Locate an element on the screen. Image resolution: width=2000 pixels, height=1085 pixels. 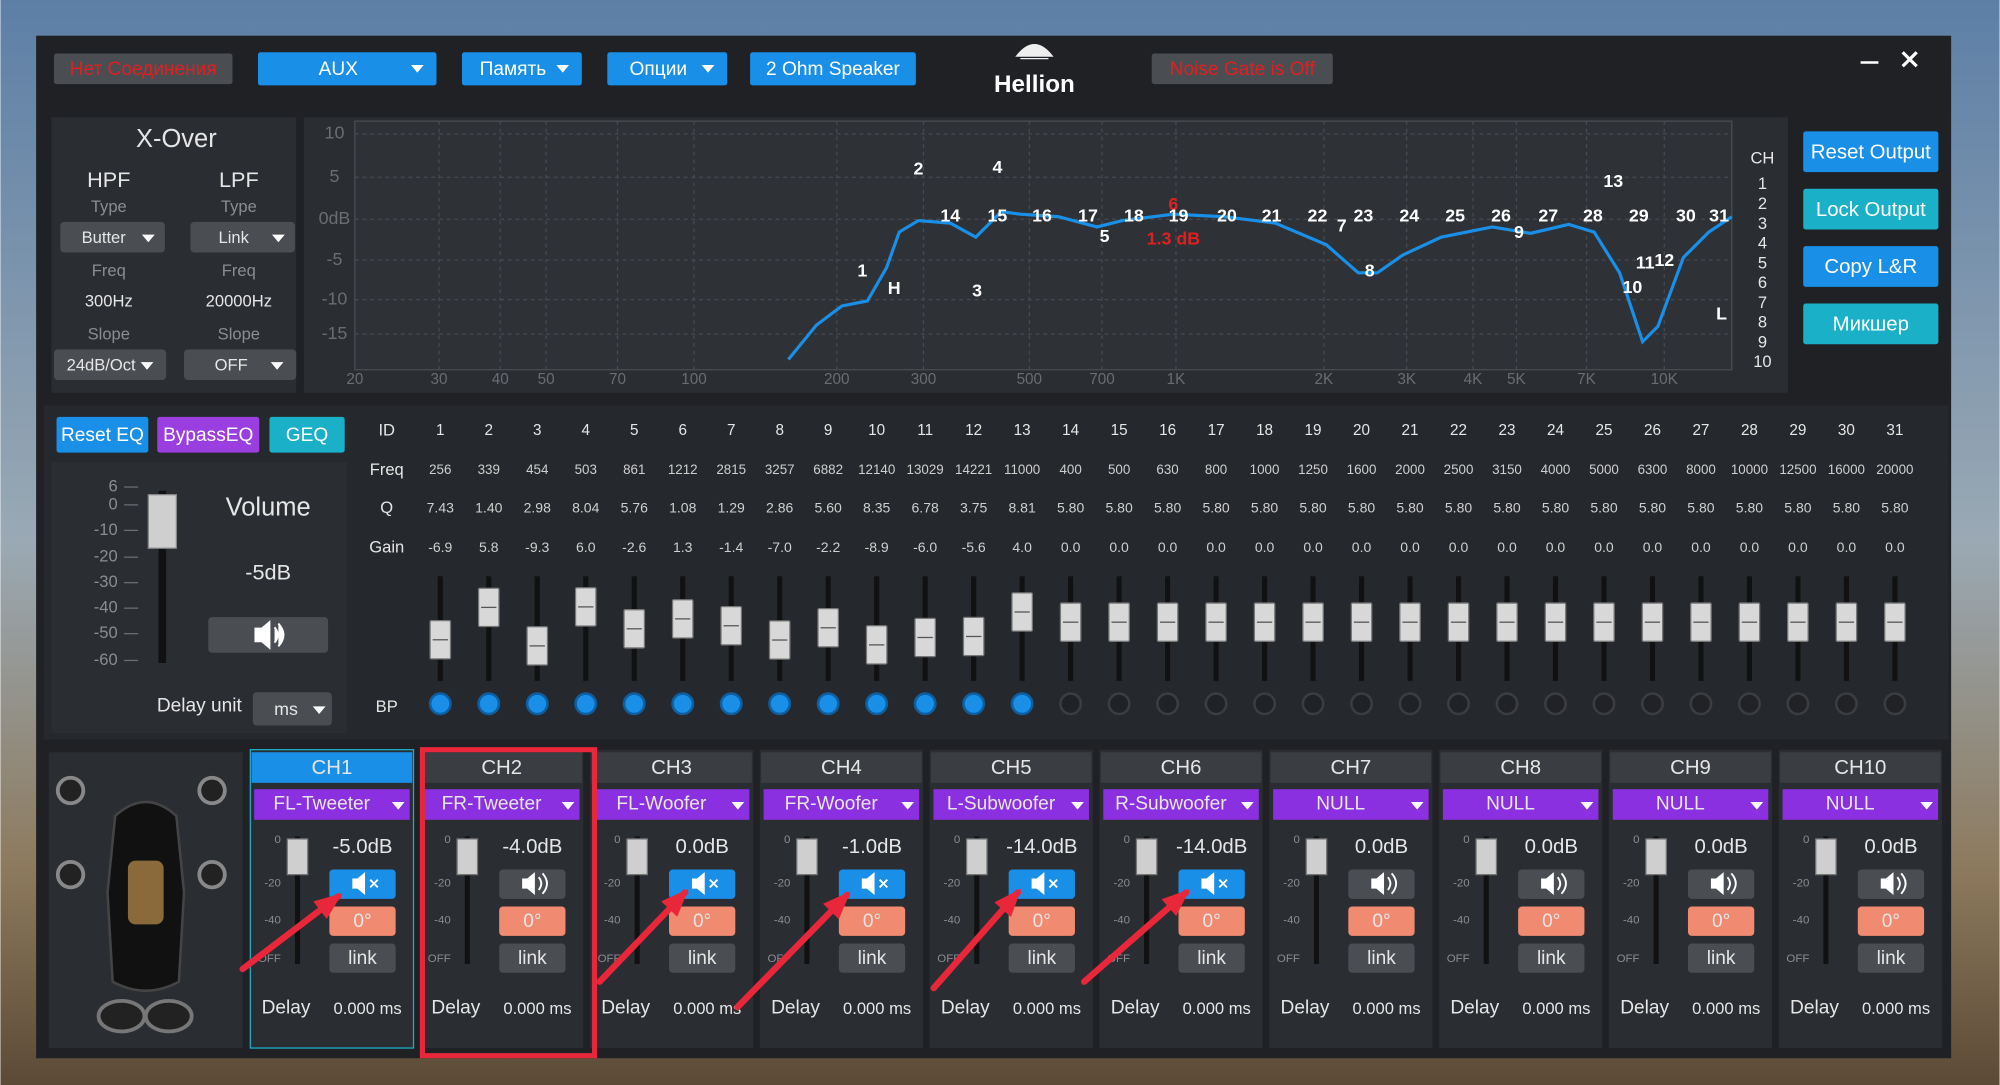
eq-point-label: 2 is located at coordinates (918, 168).